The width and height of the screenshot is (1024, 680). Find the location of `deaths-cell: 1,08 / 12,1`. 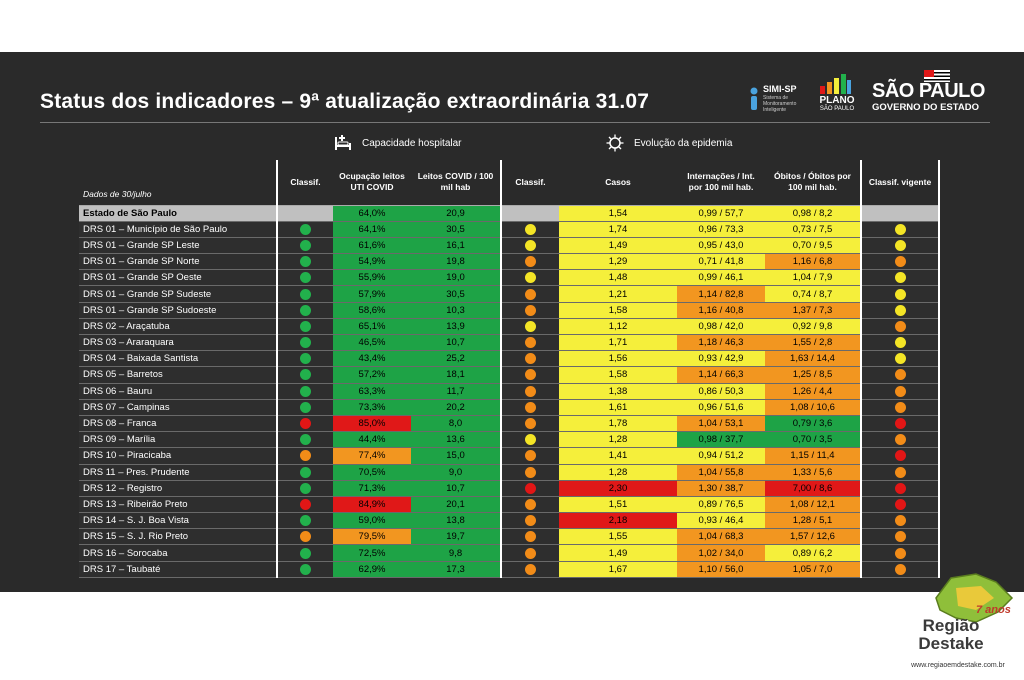

deaths-cell: 1,08 / 12,1 is located at coordinates (813, 505).